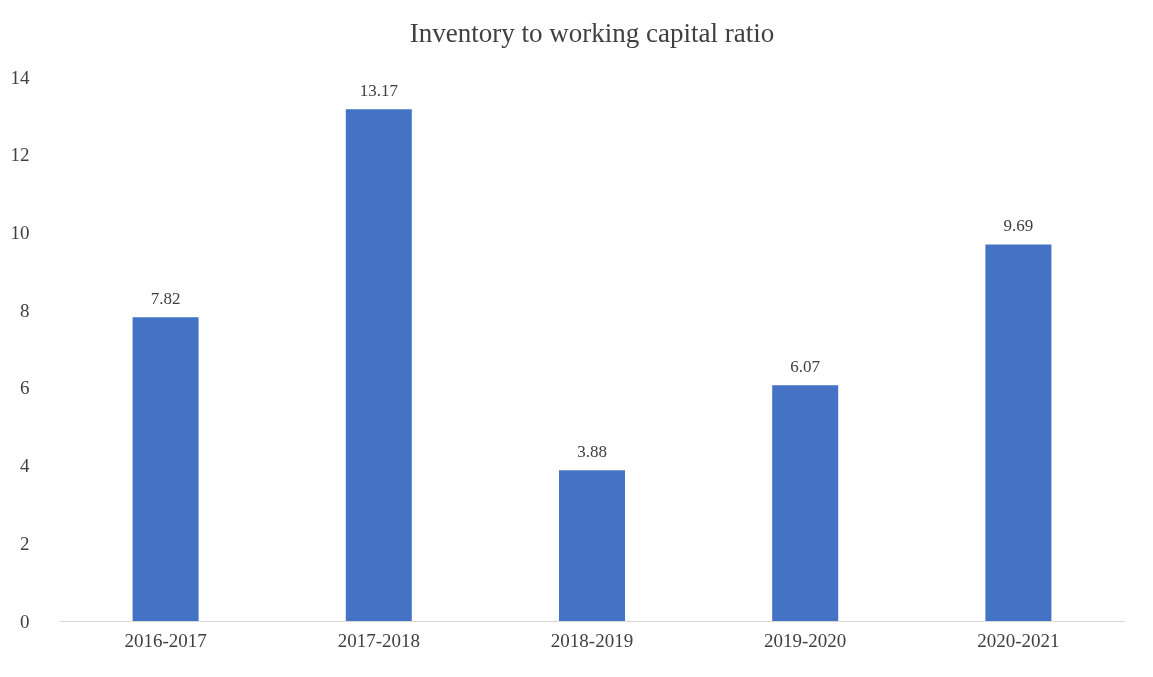 The image size is (1153, 677). Describe the element at coordinates (592, 33) in the screenshot. I see `chart-title: Inventory to working capital ratio` at that location.